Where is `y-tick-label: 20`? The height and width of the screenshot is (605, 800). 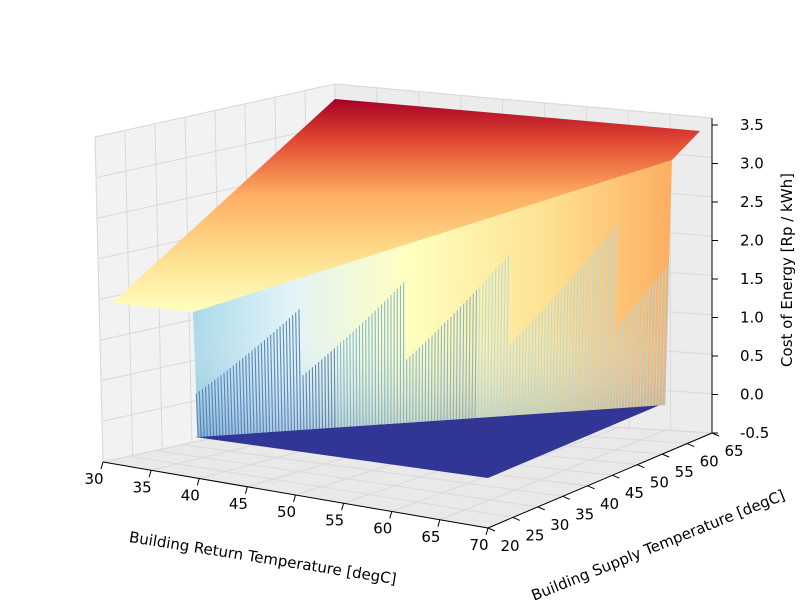 y-tick-label: 20 is located at coordinates (509, 546).